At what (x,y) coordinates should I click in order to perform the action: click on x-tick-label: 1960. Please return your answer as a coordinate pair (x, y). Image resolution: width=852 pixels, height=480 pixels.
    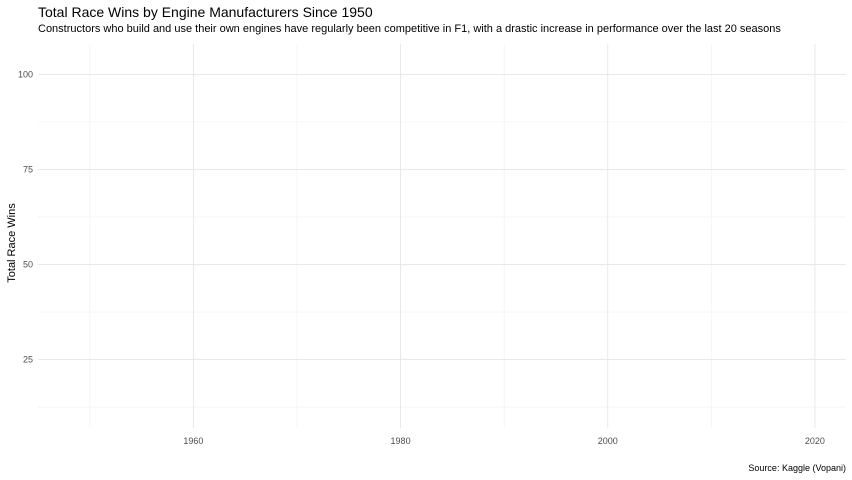
    Looking at the image, I should click on (193, 441).